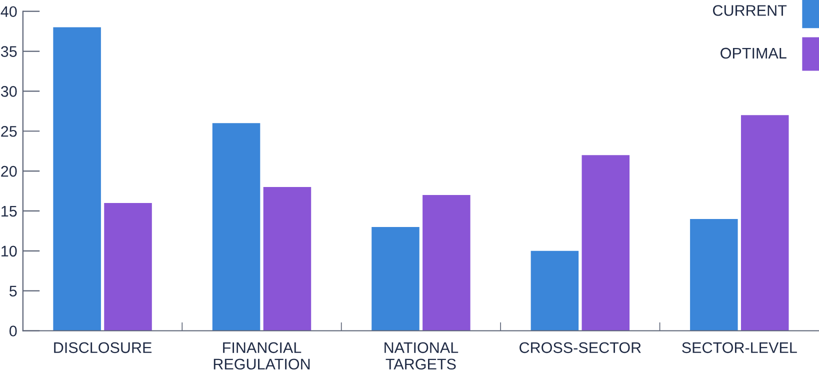 This screenshot has height=378, width=819. I want to click on legend-label: CURRENT, so click(750, 10).